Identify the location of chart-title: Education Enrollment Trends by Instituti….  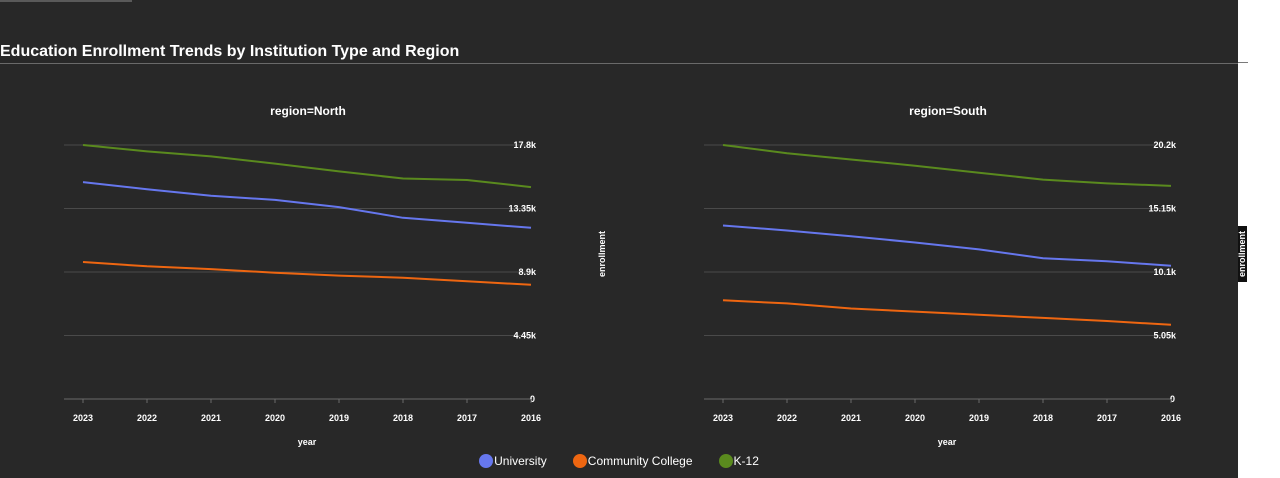
(230, 51).